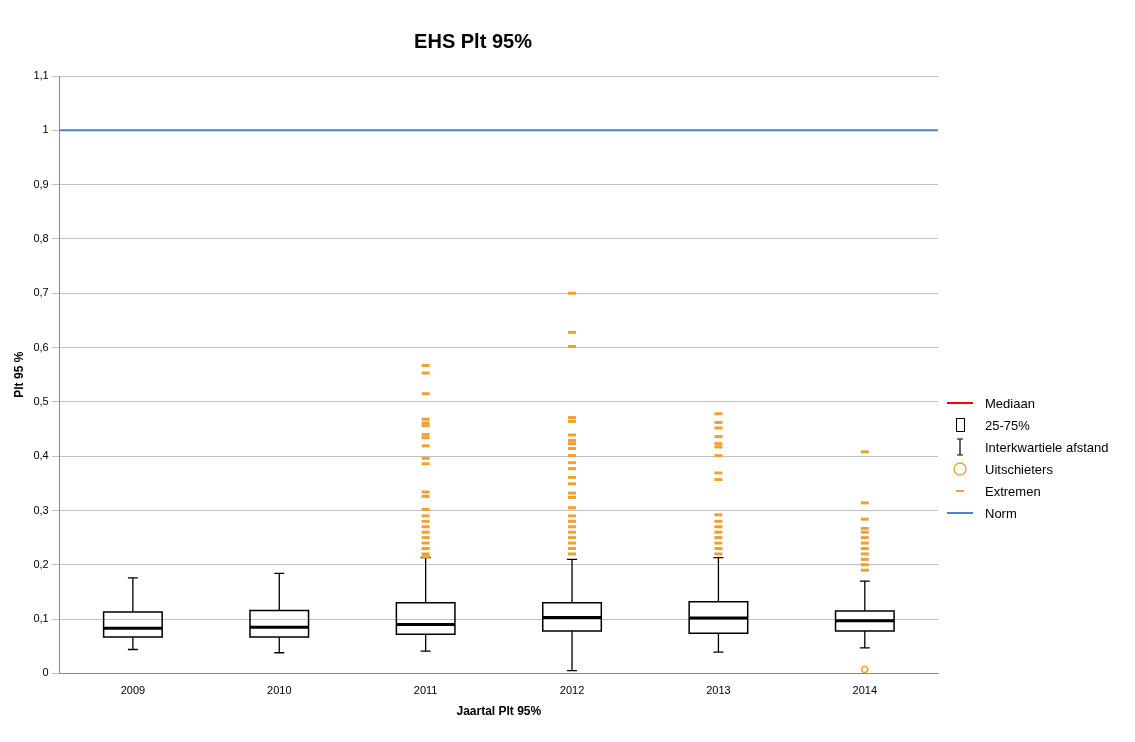  I want to click on y-tick-label: 0,5, so click(41, 400).